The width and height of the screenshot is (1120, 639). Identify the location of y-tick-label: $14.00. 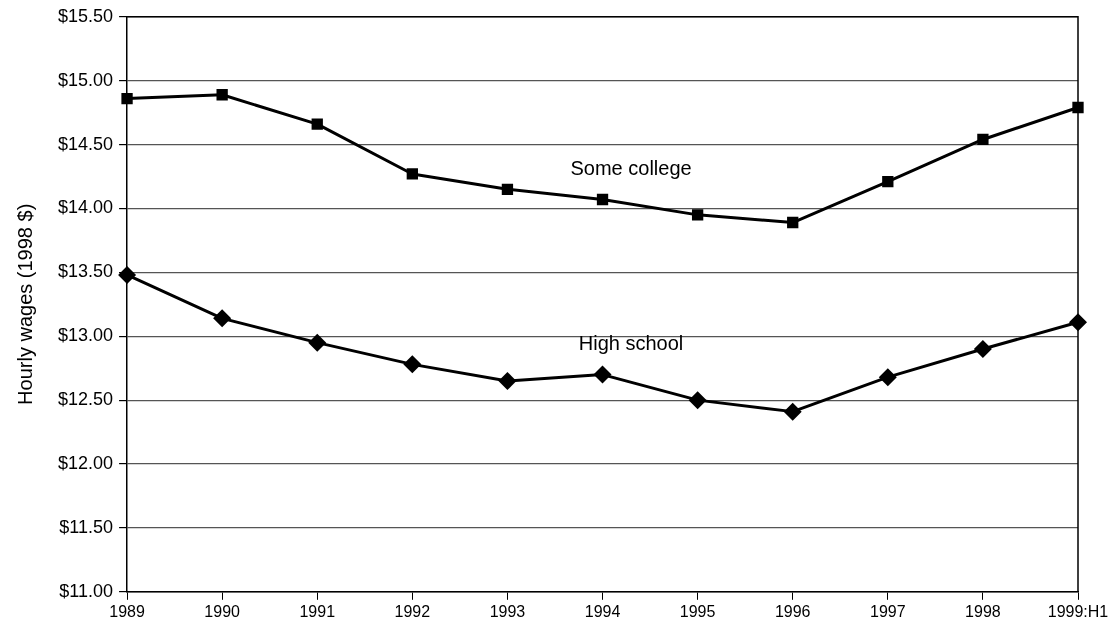
(85, 207).